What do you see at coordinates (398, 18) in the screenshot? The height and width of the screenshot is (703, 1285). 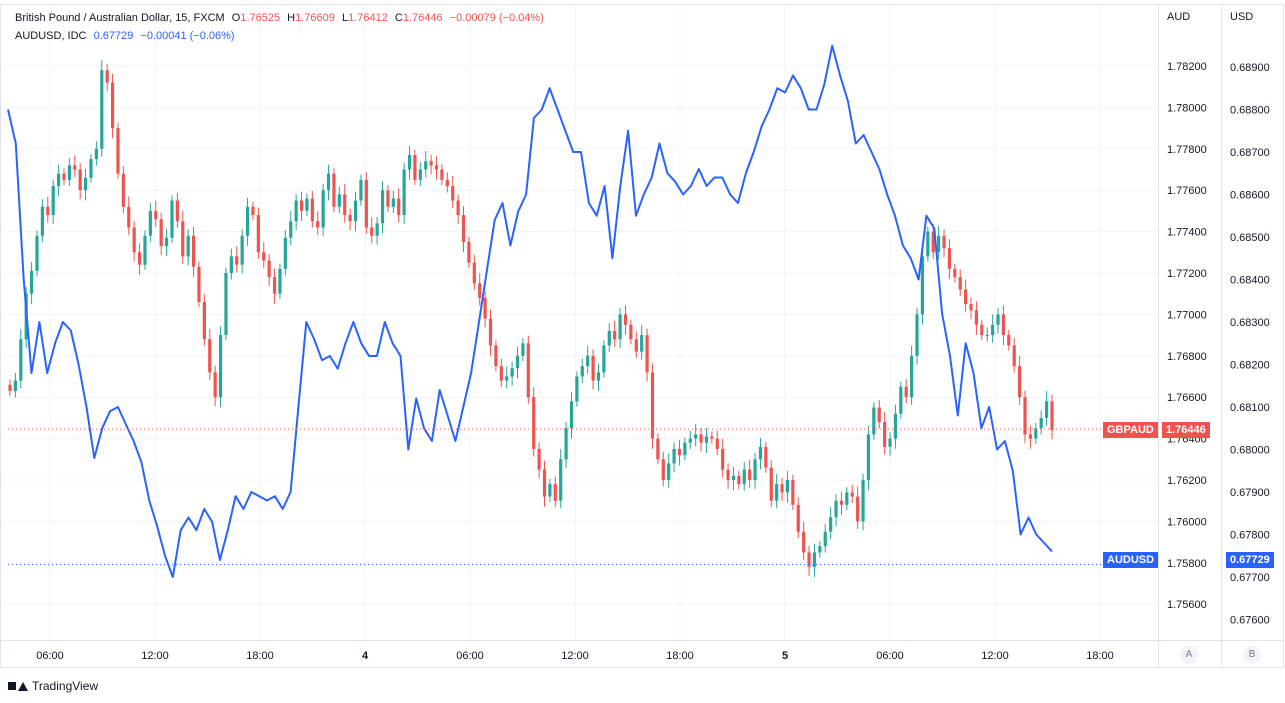 I see `legend-close-label: C` at bounding box center [398, 18].